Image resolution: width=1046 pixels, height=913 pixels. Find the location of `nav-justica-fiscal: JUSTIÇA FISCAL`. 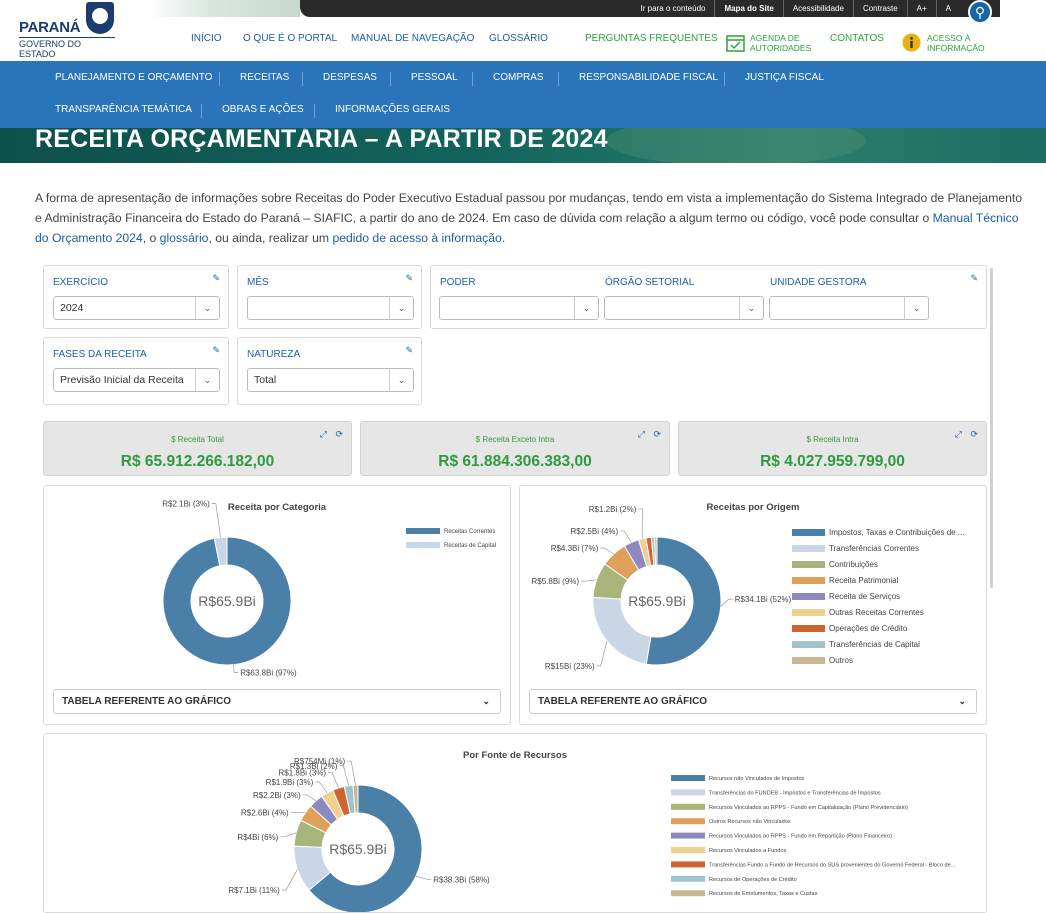

nav-justica-fiscal: JUSTIÇA FISCAL is located at coordinates (784, 77).